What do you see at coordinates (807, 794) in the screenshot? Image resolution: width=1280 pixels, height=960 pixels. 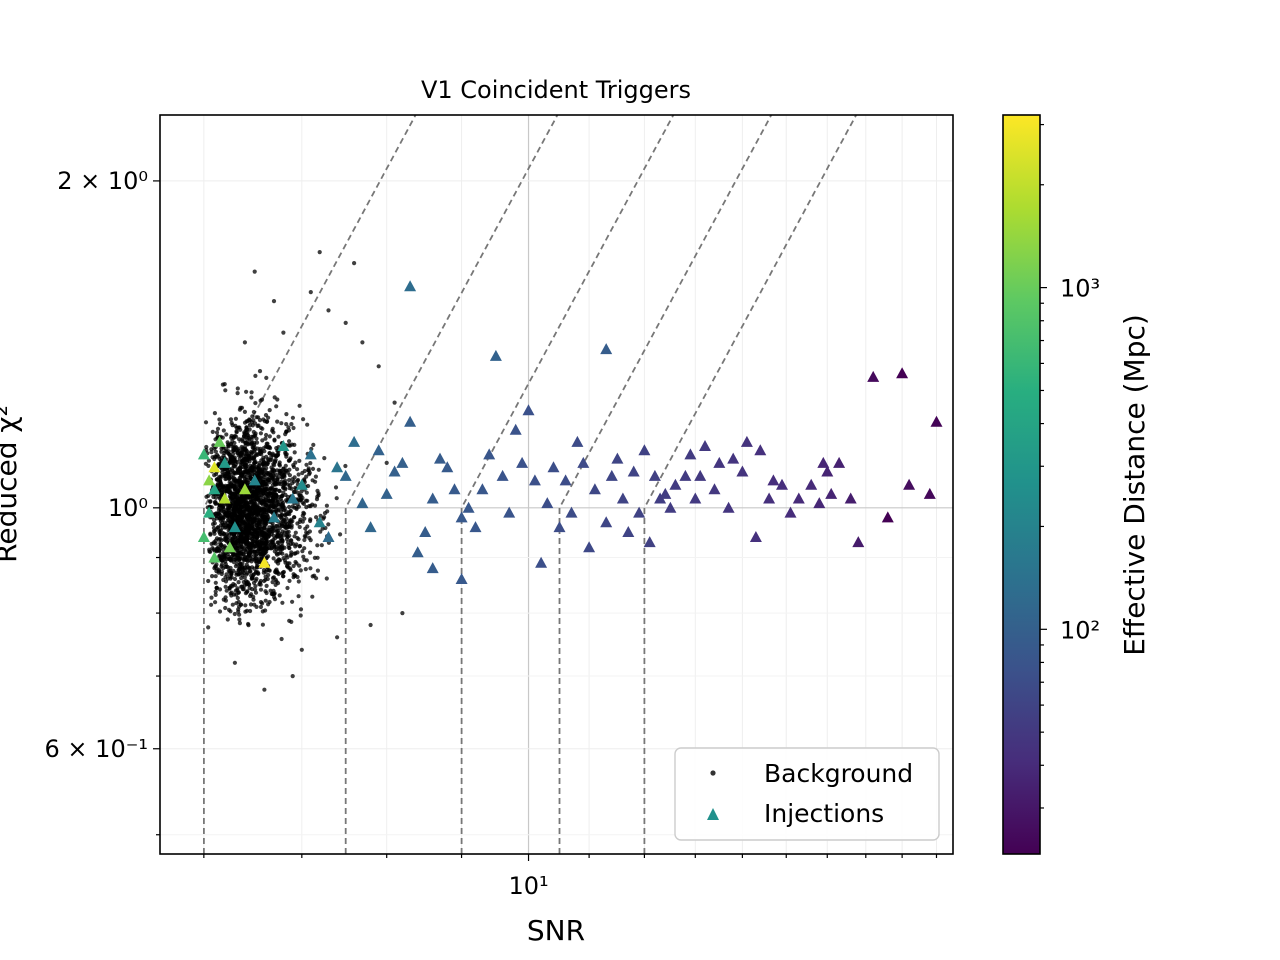 I see `legend-box` at bounding box center [807, 794].